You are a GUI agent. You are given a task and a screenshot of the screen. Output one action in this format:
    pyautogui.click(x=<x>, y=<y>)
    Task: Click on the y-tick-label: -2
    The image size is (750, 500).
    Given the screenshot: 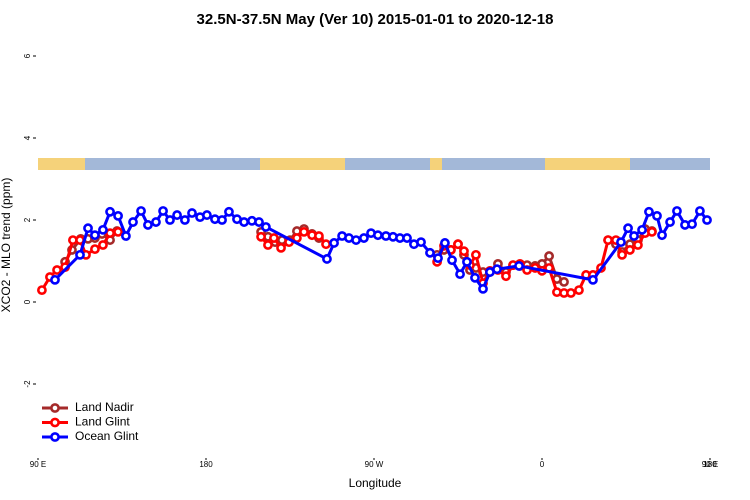 What is the action you would take?
    pyautogui.click(x=27, y=384)
    